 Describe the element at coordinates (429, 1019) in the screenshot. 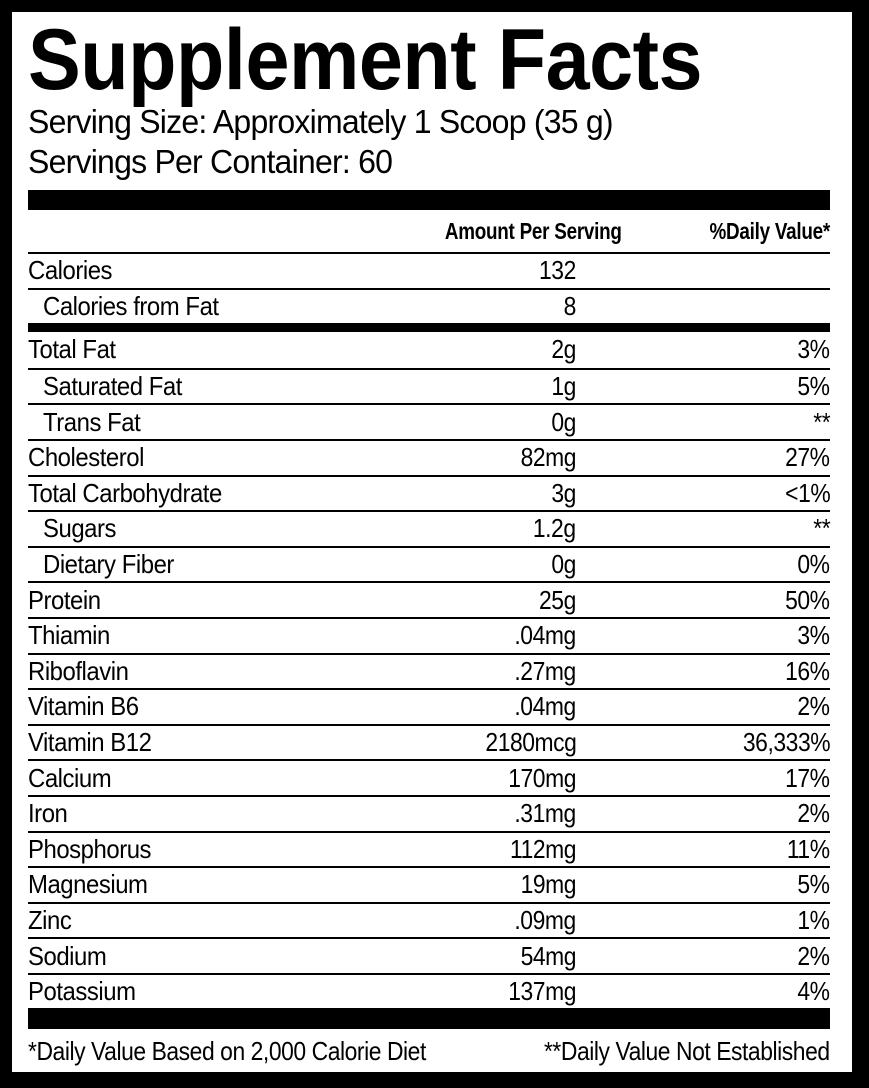

I see `divider-bar-bottom` at that location.